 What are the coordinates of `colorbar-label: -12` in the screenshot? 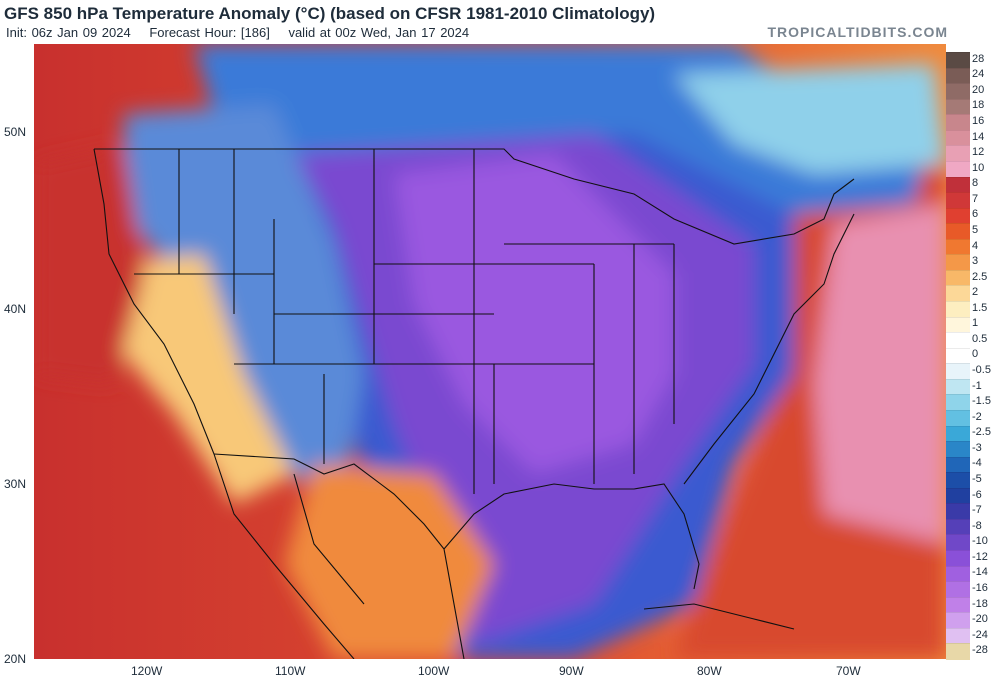 It's located at (980, 556).